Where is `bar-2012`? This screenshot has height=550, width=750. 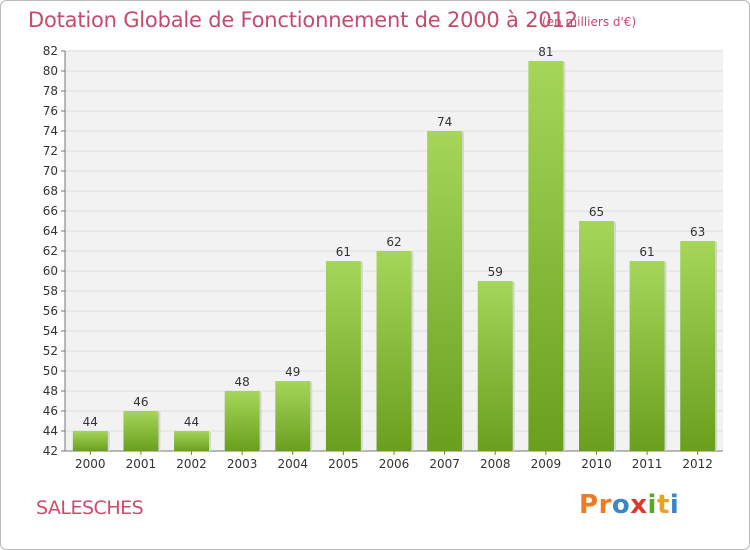 bar-2012 is located at coordinates (698, 346).